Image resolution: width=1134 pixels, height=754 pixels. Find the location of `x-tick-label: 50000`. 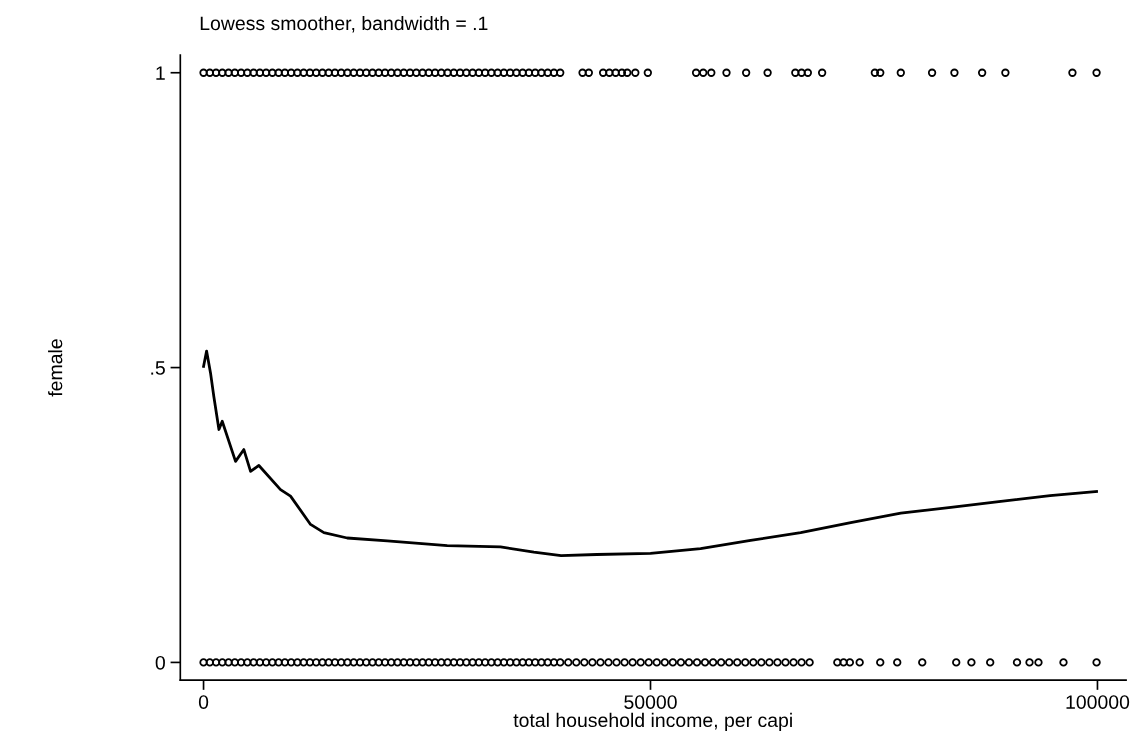

x-tick-label: 50000 is located at coordinates (650, 702).